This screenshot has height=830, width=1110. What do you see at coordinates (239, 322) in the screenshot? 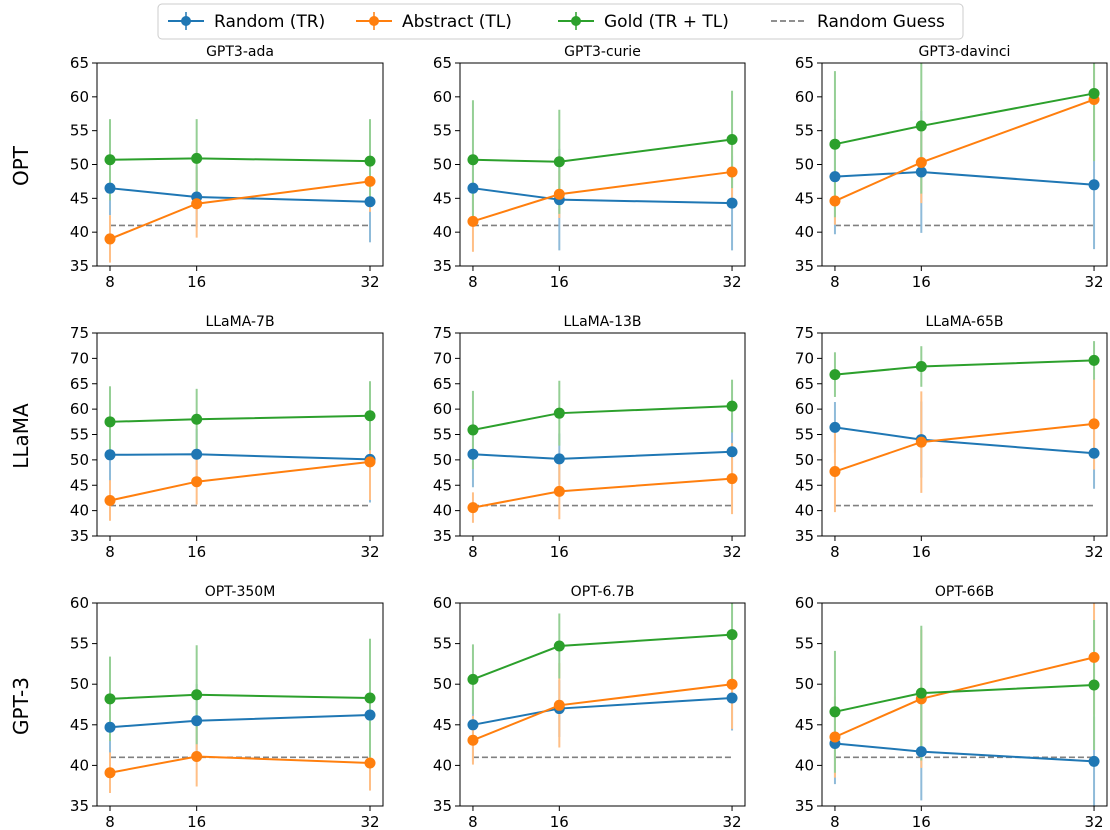
I see `panel-title: LLaMA-7B` at bounding box center [239, 322].